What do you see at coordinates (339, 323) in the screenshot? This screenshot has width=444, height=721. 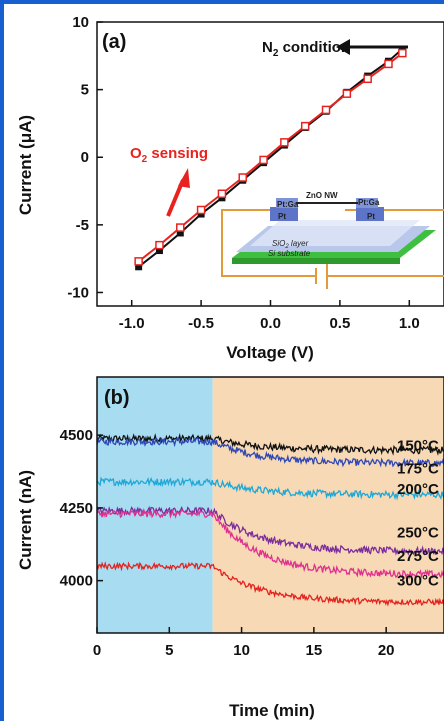 I see `panel-a-xtick-label: 0.5` at bounding box center [339, 323].